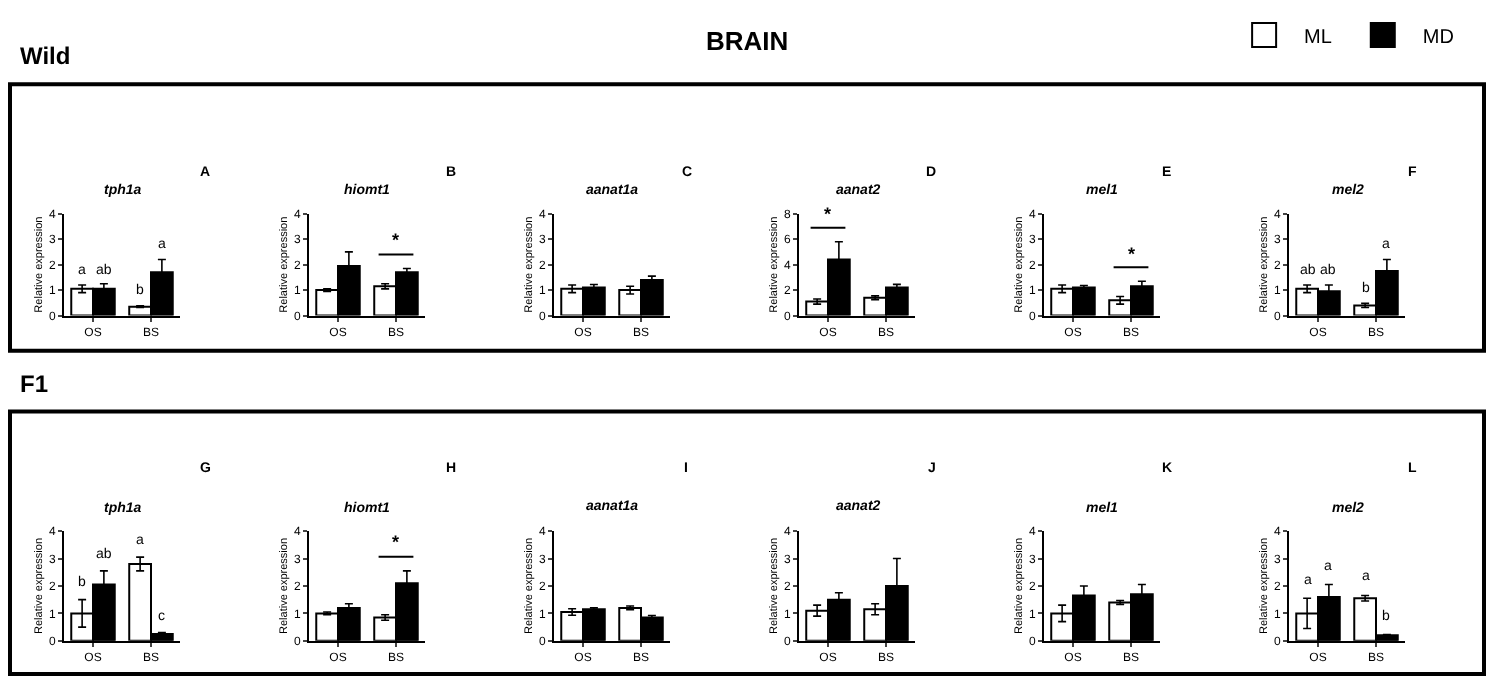 The height and width of the screenshot is (688, 1494). What do you see at coordinates (34, 384) in the screenshot?
I see `text: F1` at bounding box center [34, 384].